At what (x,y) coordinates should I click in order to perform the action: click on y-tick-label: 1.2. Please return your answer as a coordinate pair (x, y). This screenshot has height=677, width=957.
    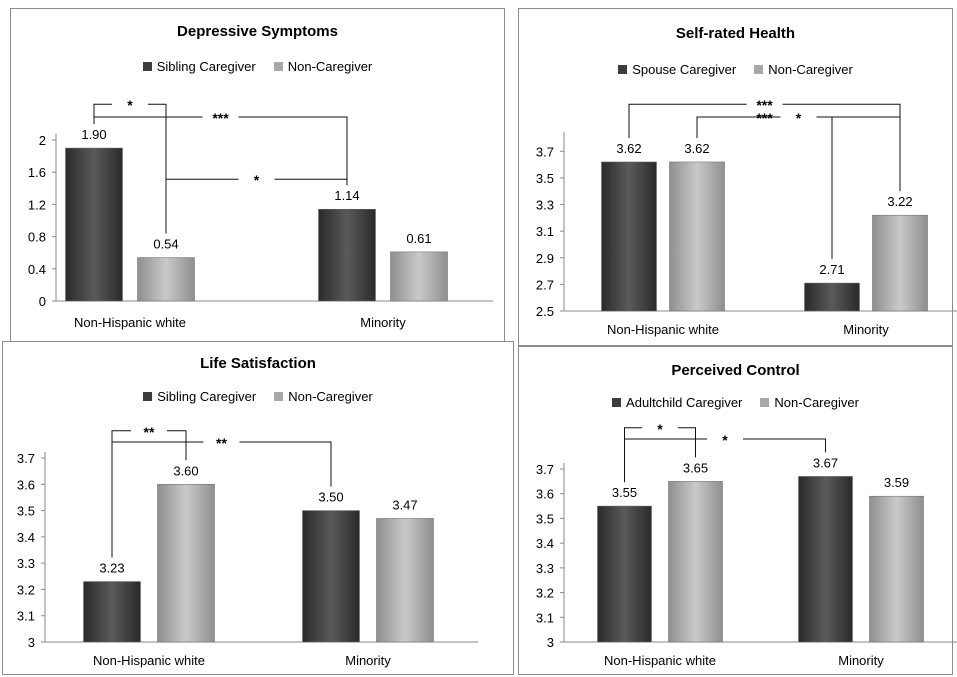
    Looking at the image, I should click on (37, 204).